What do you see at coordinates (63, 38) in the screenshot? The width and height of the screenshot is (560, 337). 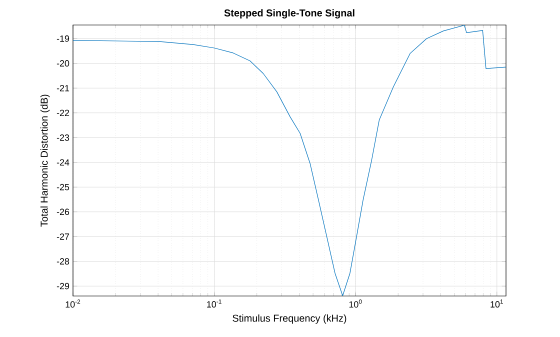 I see `y-tick-label: -19` at bounding box center [63, 38].